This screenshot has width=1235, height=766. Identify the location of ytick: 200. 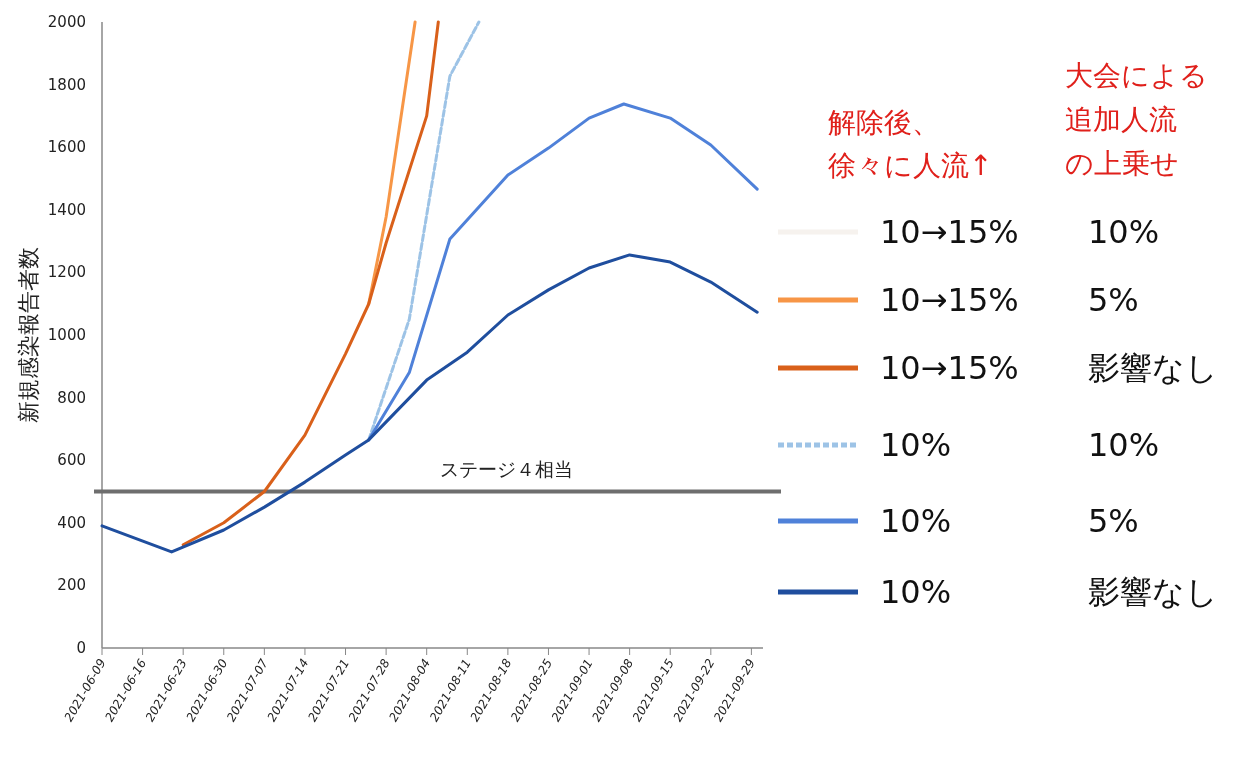
(71, 585).